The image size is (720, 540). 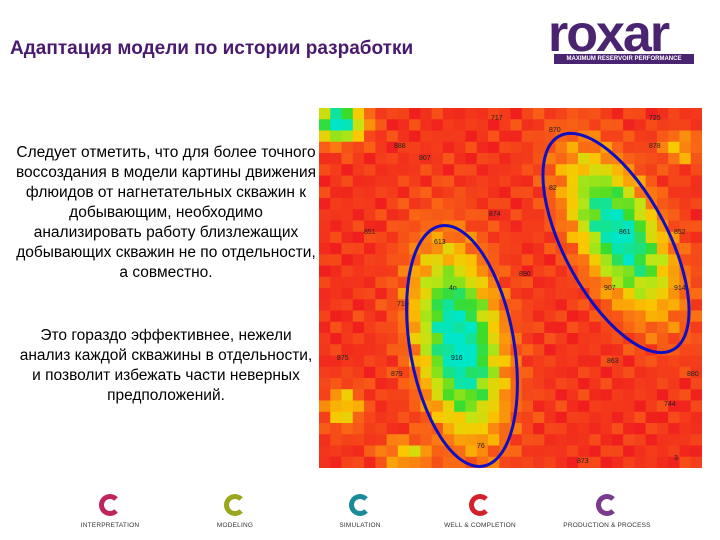 I want to click on well-label: 907, so click(x=610, y=288).